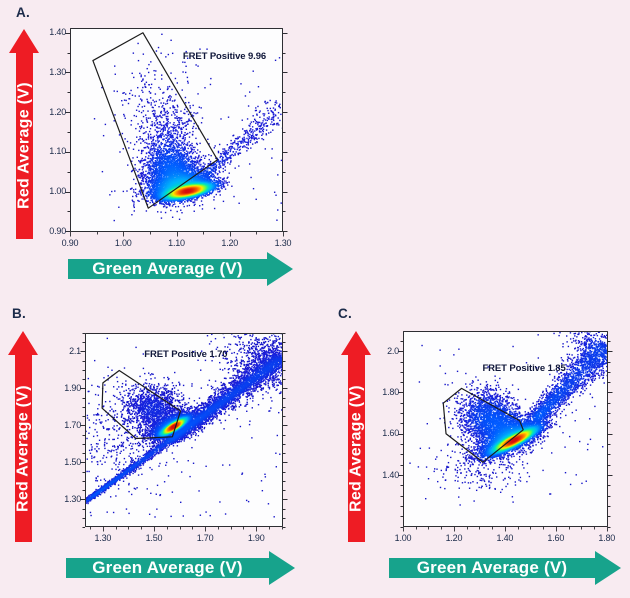 This screenshot has height=598, width=630. I want to click on gate-label: FRET Positive 1.70, so click(186, 354).